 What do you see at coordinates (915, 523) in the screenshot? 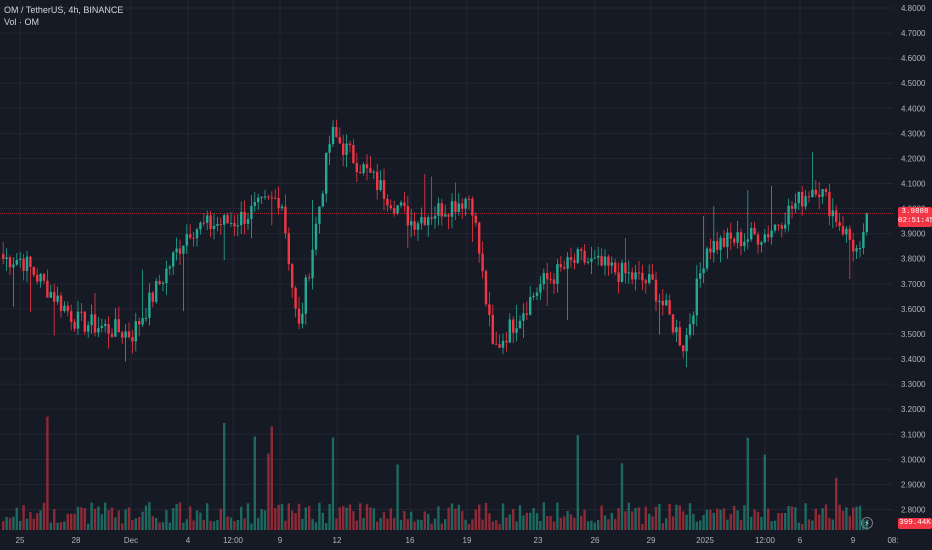
I see `volume-tag: 399.44K` at bounding box center [915, 523].